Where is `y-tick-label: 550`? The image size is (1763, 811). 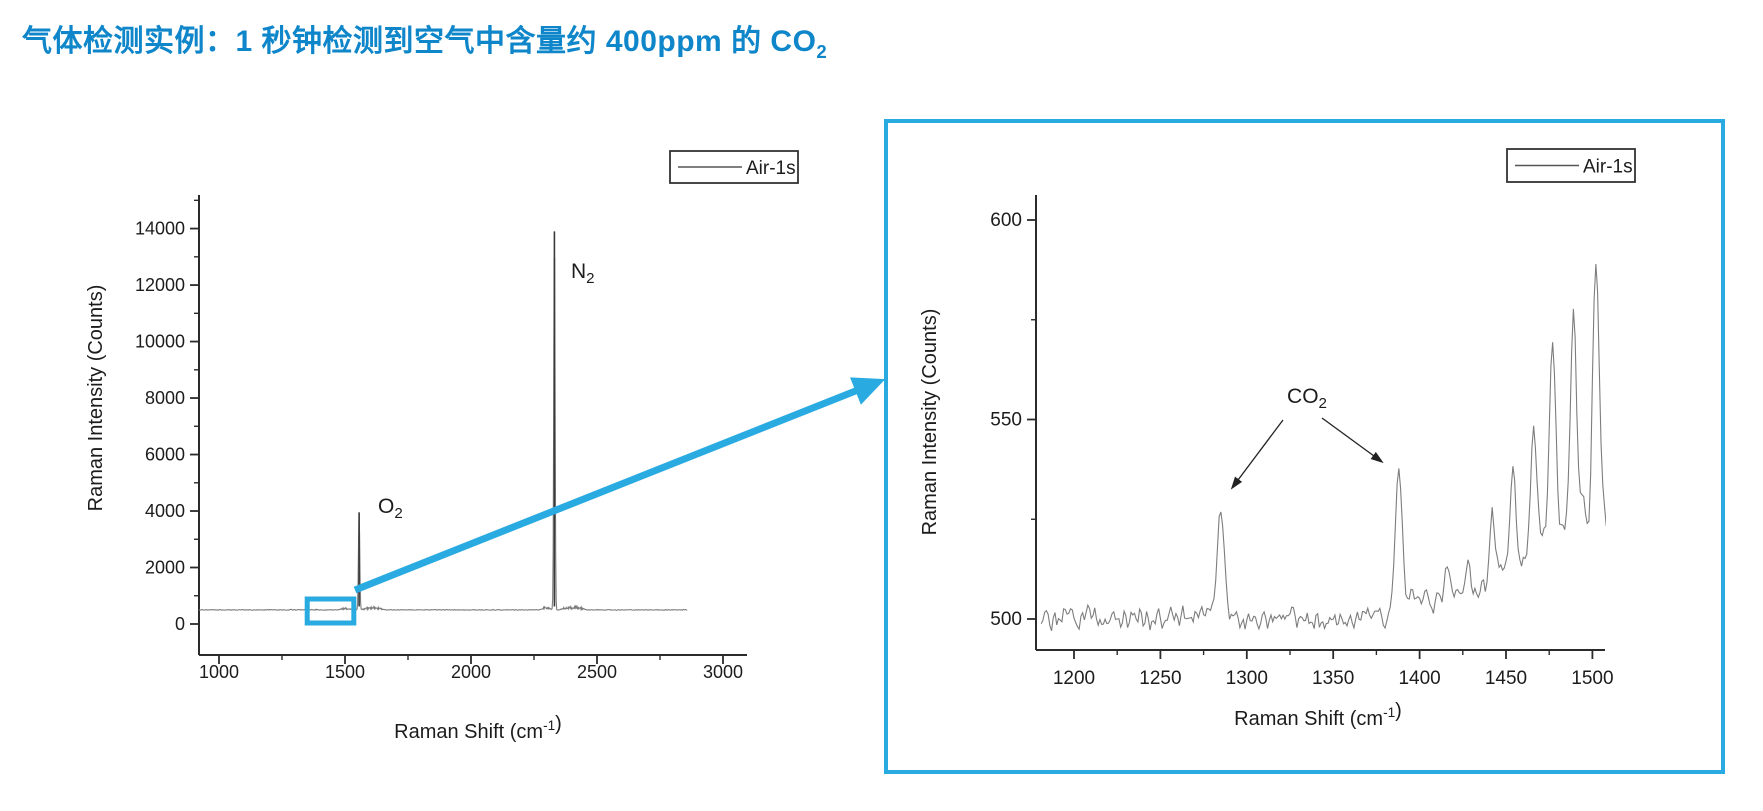
y-tick-label: 550 is located at coordinates (1006, 420).